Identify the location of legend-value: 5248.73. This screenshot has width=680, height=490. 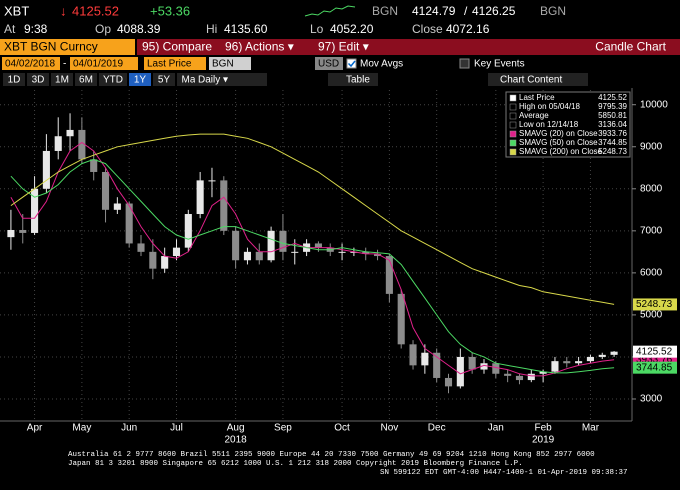
(612, 151).